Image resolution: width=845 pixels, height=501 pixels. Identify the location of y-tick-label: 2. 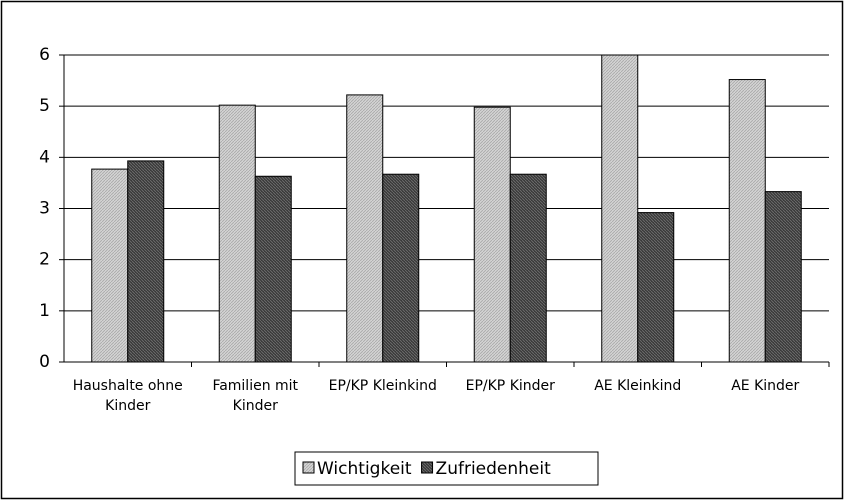
(44, 260).